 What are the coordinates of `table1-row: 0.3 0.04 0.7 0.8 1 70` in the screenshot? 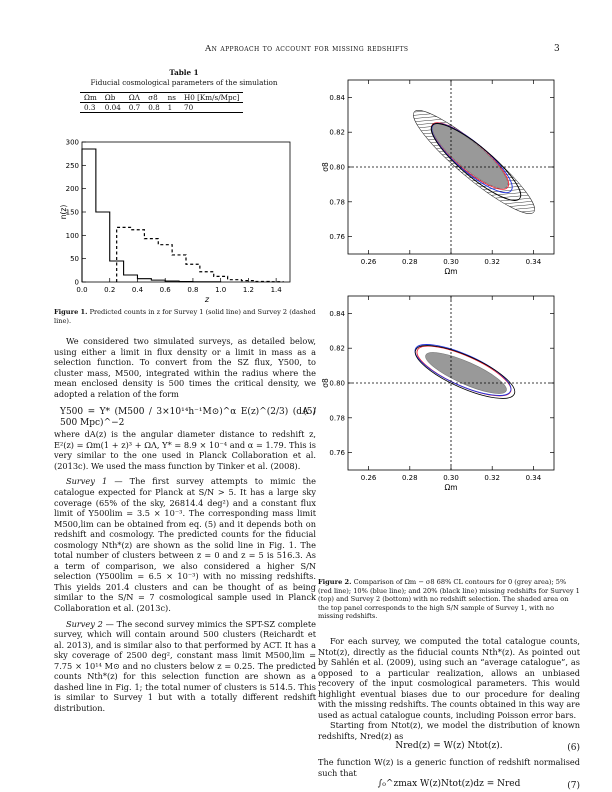 It's located at (162, 108).